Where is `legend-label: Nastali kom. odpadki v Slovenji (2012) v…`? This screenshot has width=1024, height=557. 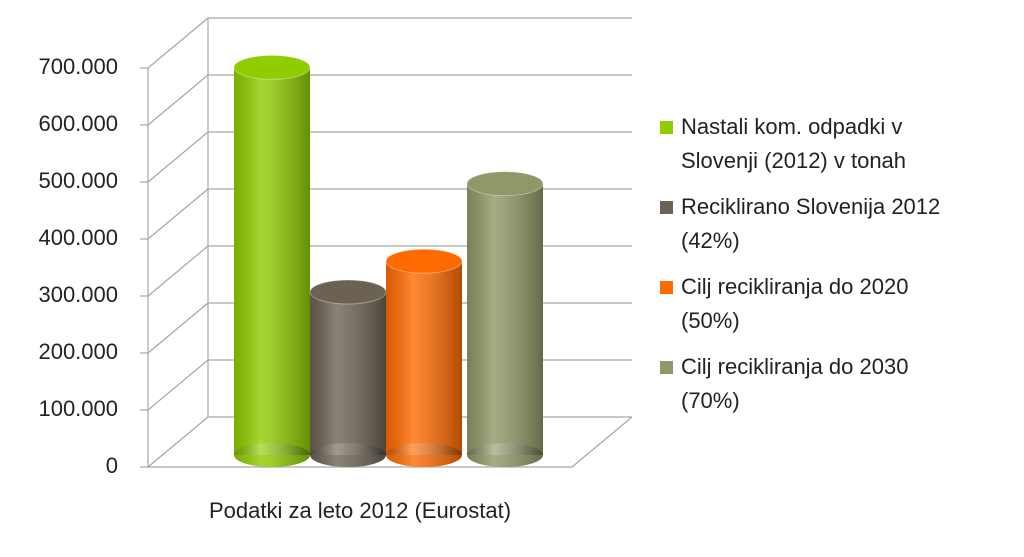 legend-label: Nastali kom. odpadki v Slovenji (2012) v… is located at coordinates (794, 143).